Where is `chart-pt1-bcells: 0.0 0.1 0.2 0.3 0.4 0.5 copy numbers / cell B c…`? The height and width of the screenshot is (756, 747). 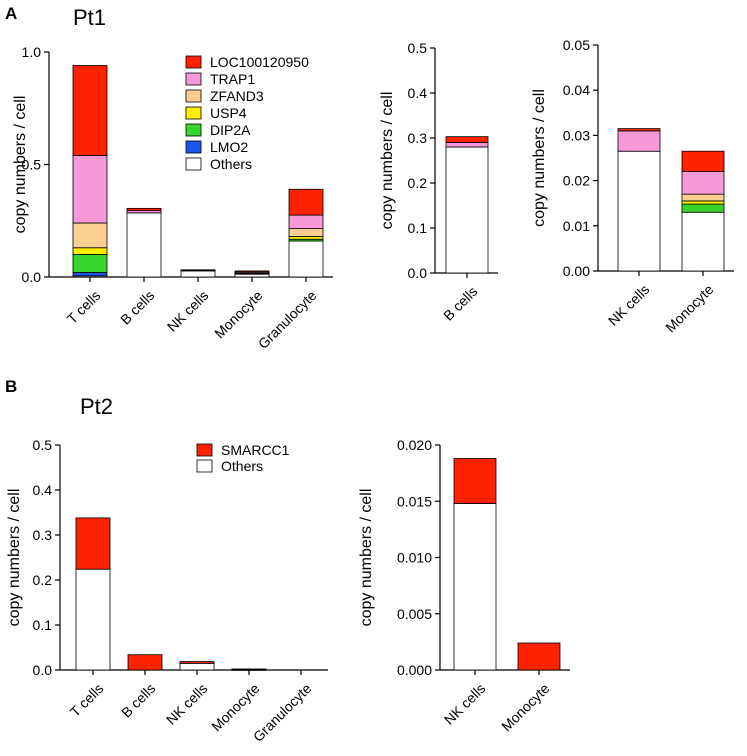 chart-pt1-bcells: 0.0 0.1 0.2 0.3 0.4 0.5 copy numbers / cell B c… is located at coordinates (438, 182).